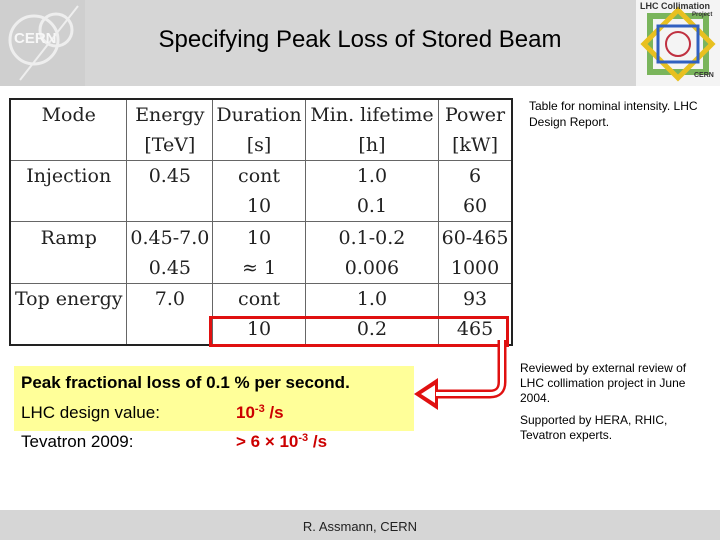  Describe the element at coordinates (68, 176) in the screenshot. I see `mode-cell: Injection` at that location.